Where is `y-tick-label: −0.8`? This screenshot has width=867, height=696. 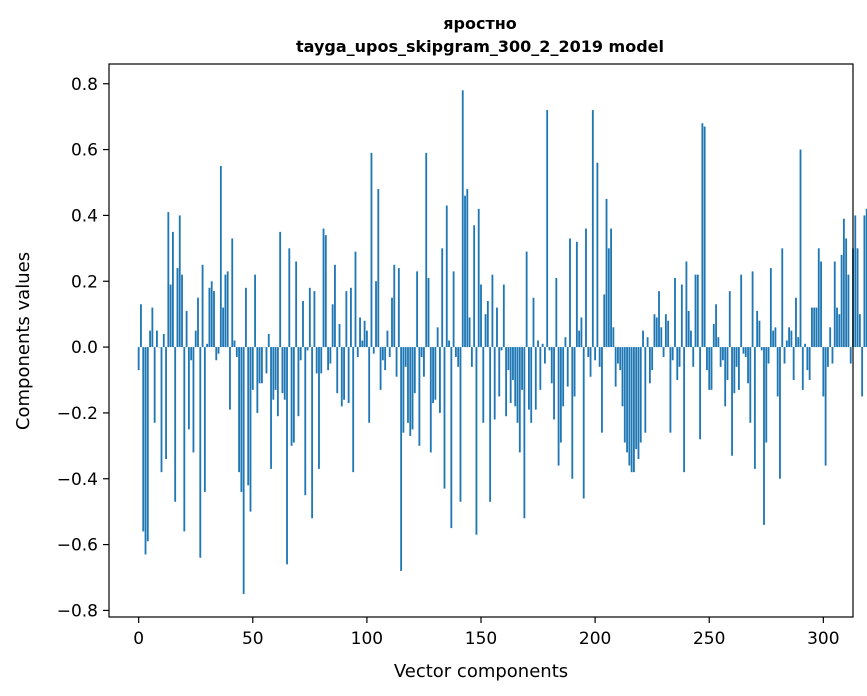
y-tick-label: −0.8 is located at coordinates (77, 611).